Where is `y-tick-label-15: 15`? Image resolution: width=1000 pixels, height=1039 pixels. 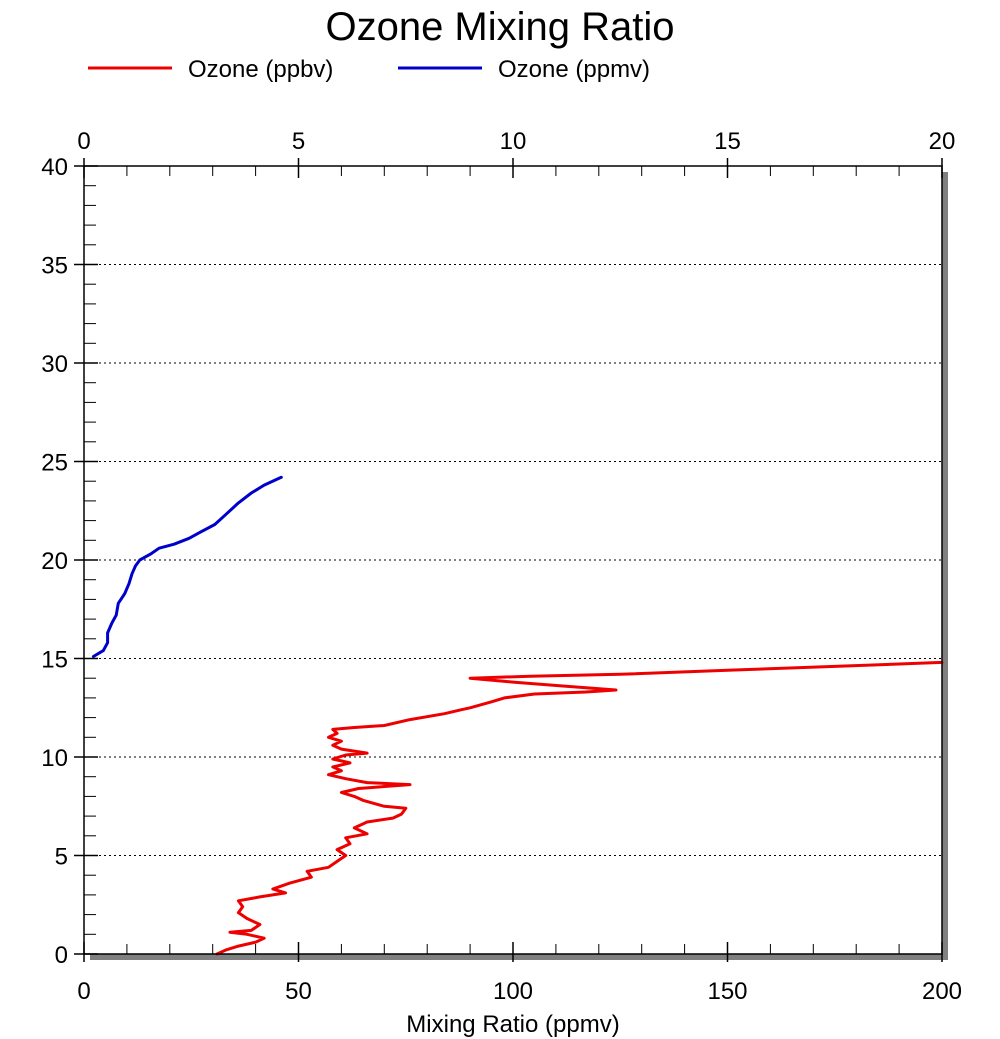
y-tick-label-15: 15 is located at coordinates (54, 660).